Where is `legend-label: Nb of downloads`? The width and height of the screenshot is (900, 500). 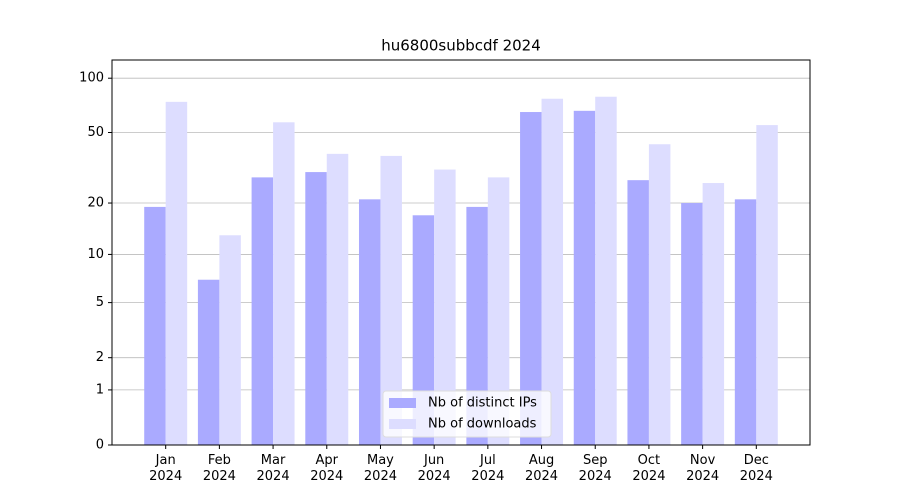 legend-label: Nb of downloads is located at coordinates (482, 424).